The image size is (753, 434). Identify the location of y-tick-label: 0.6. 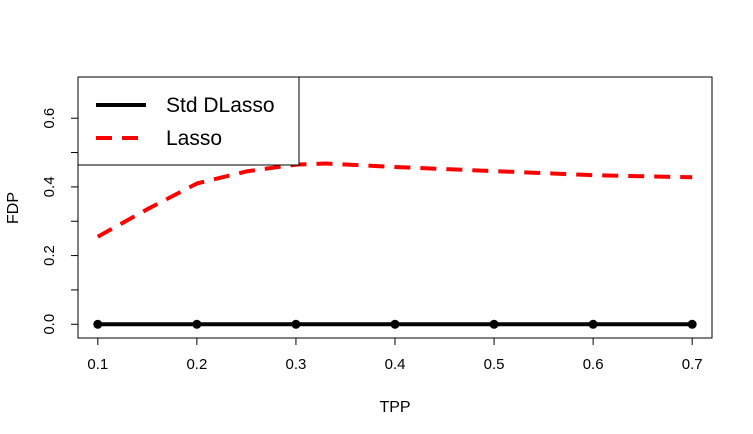
(49, 118).